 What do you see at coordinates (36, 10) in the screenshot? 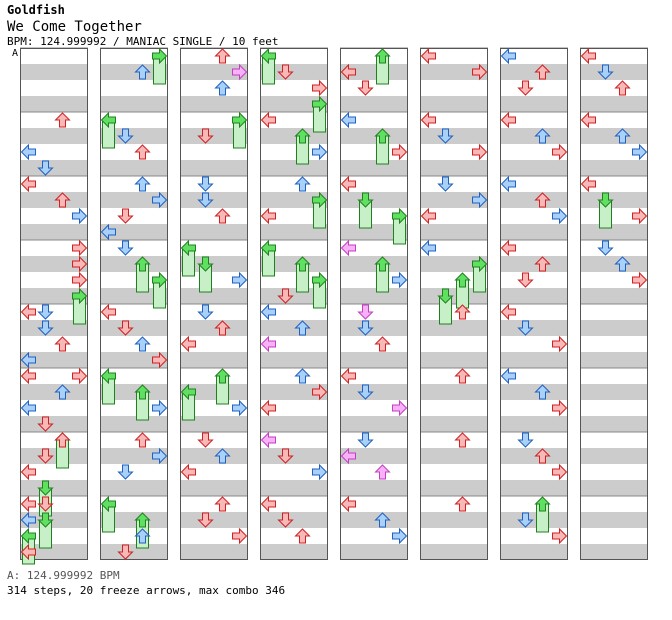
I see `song-artist: Goldfish` at bounding box center [36, 10].